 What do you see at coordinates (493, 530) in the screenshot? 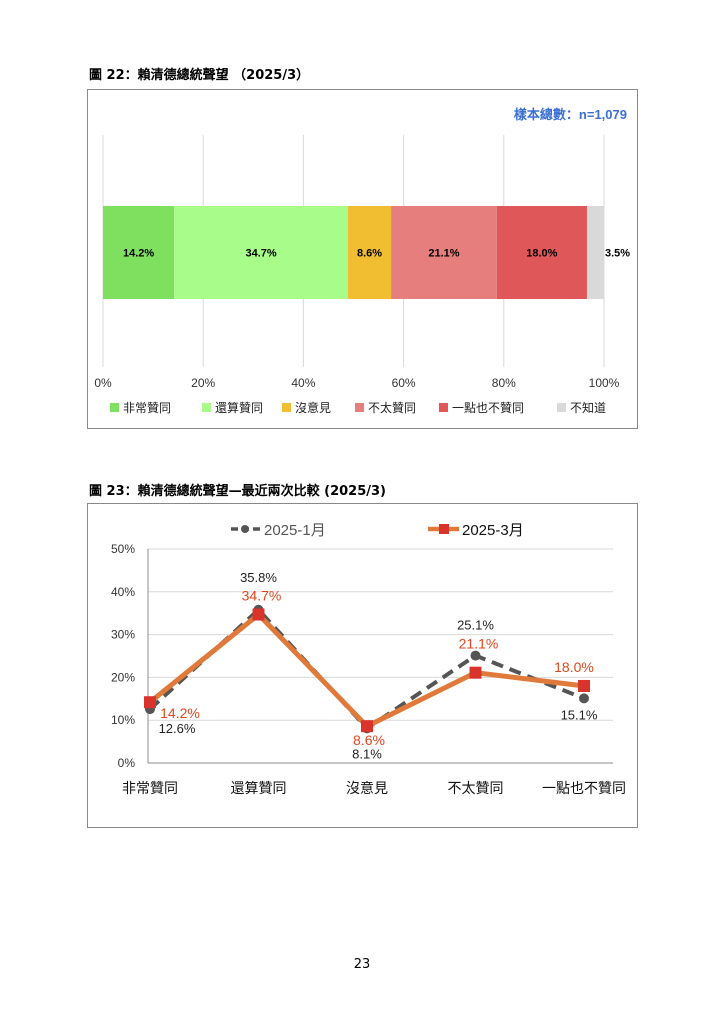
I see `legend-label-mar: 2025-3月` at bounding box center [493, 530].